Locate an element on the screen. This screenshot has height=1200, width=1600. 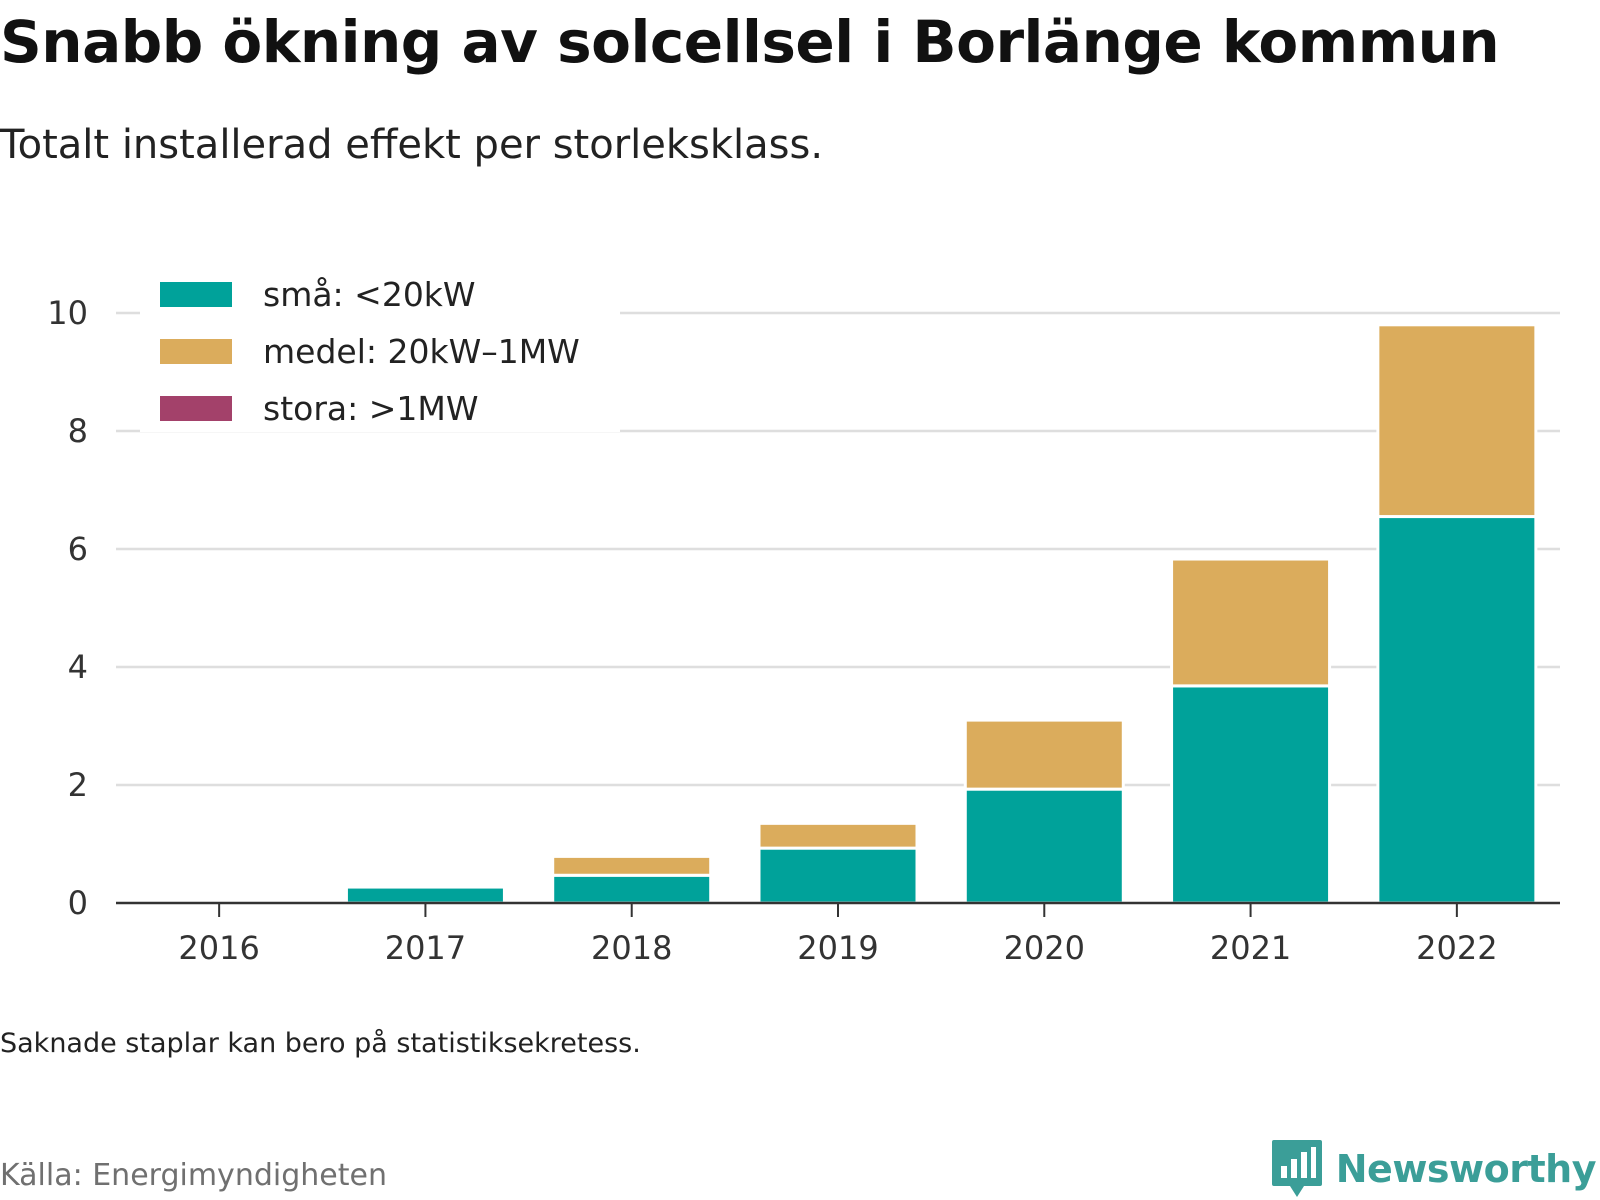
x-tick-label: 2019 is located at coordinates (837, 948).